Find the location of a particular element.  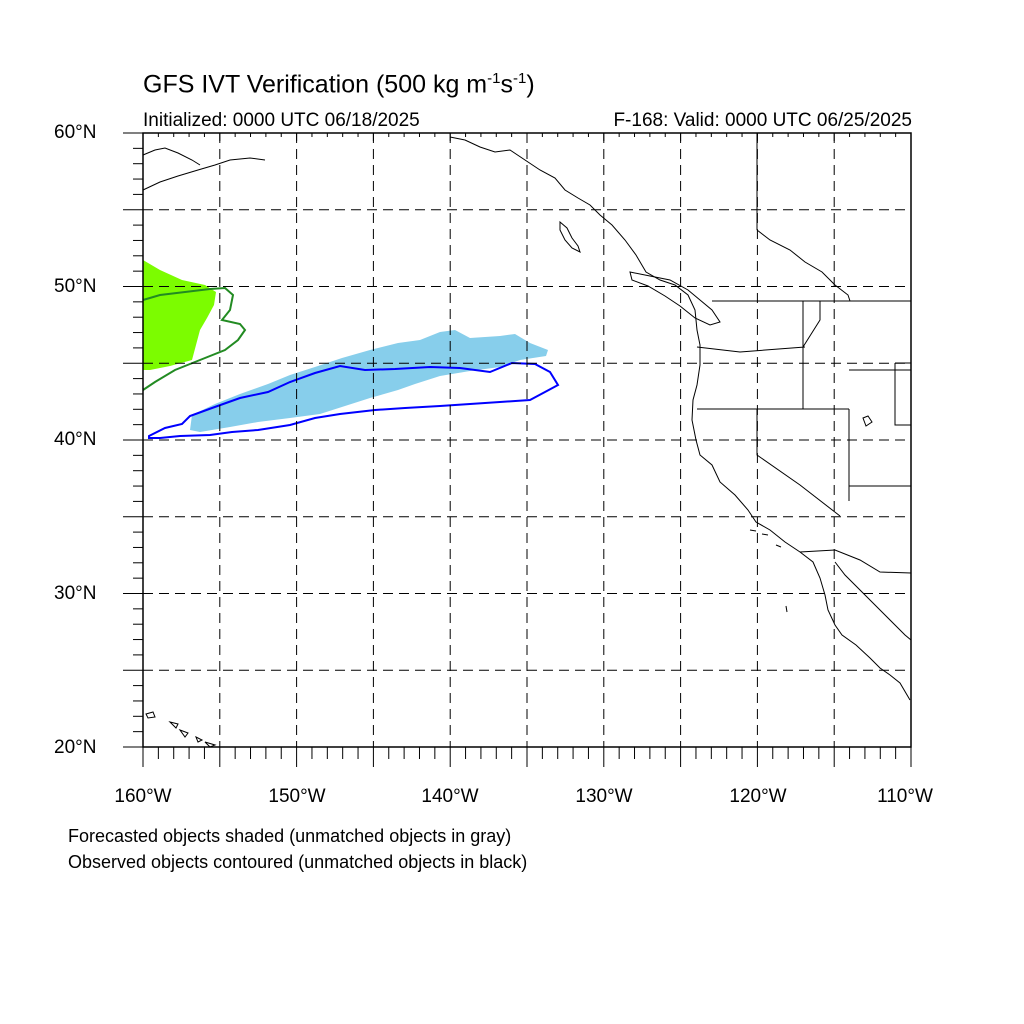

observed-object-blue is located at coordinates (354, 400).